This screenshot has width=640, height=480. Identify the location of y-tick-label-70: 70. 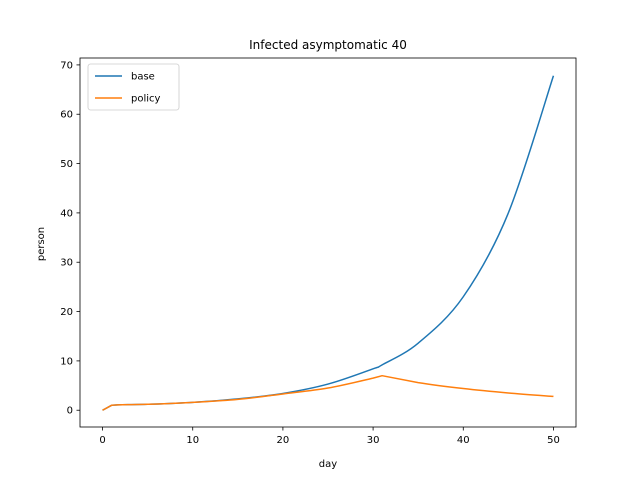
(66, 65).